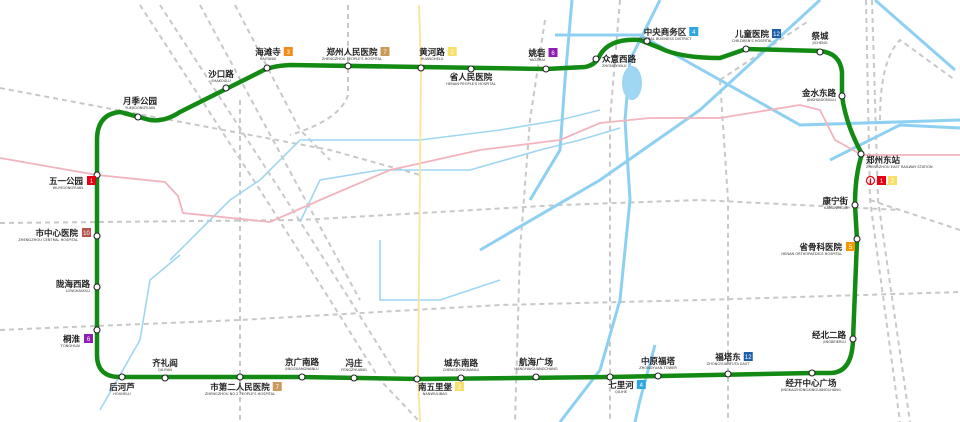 This screenshot has width=960, height=422. What do you see at coordinates (301, 369) in the screenshot?
I see `station-pinyin: JINGGUANGNANLU` at bounding box center [301, 369].